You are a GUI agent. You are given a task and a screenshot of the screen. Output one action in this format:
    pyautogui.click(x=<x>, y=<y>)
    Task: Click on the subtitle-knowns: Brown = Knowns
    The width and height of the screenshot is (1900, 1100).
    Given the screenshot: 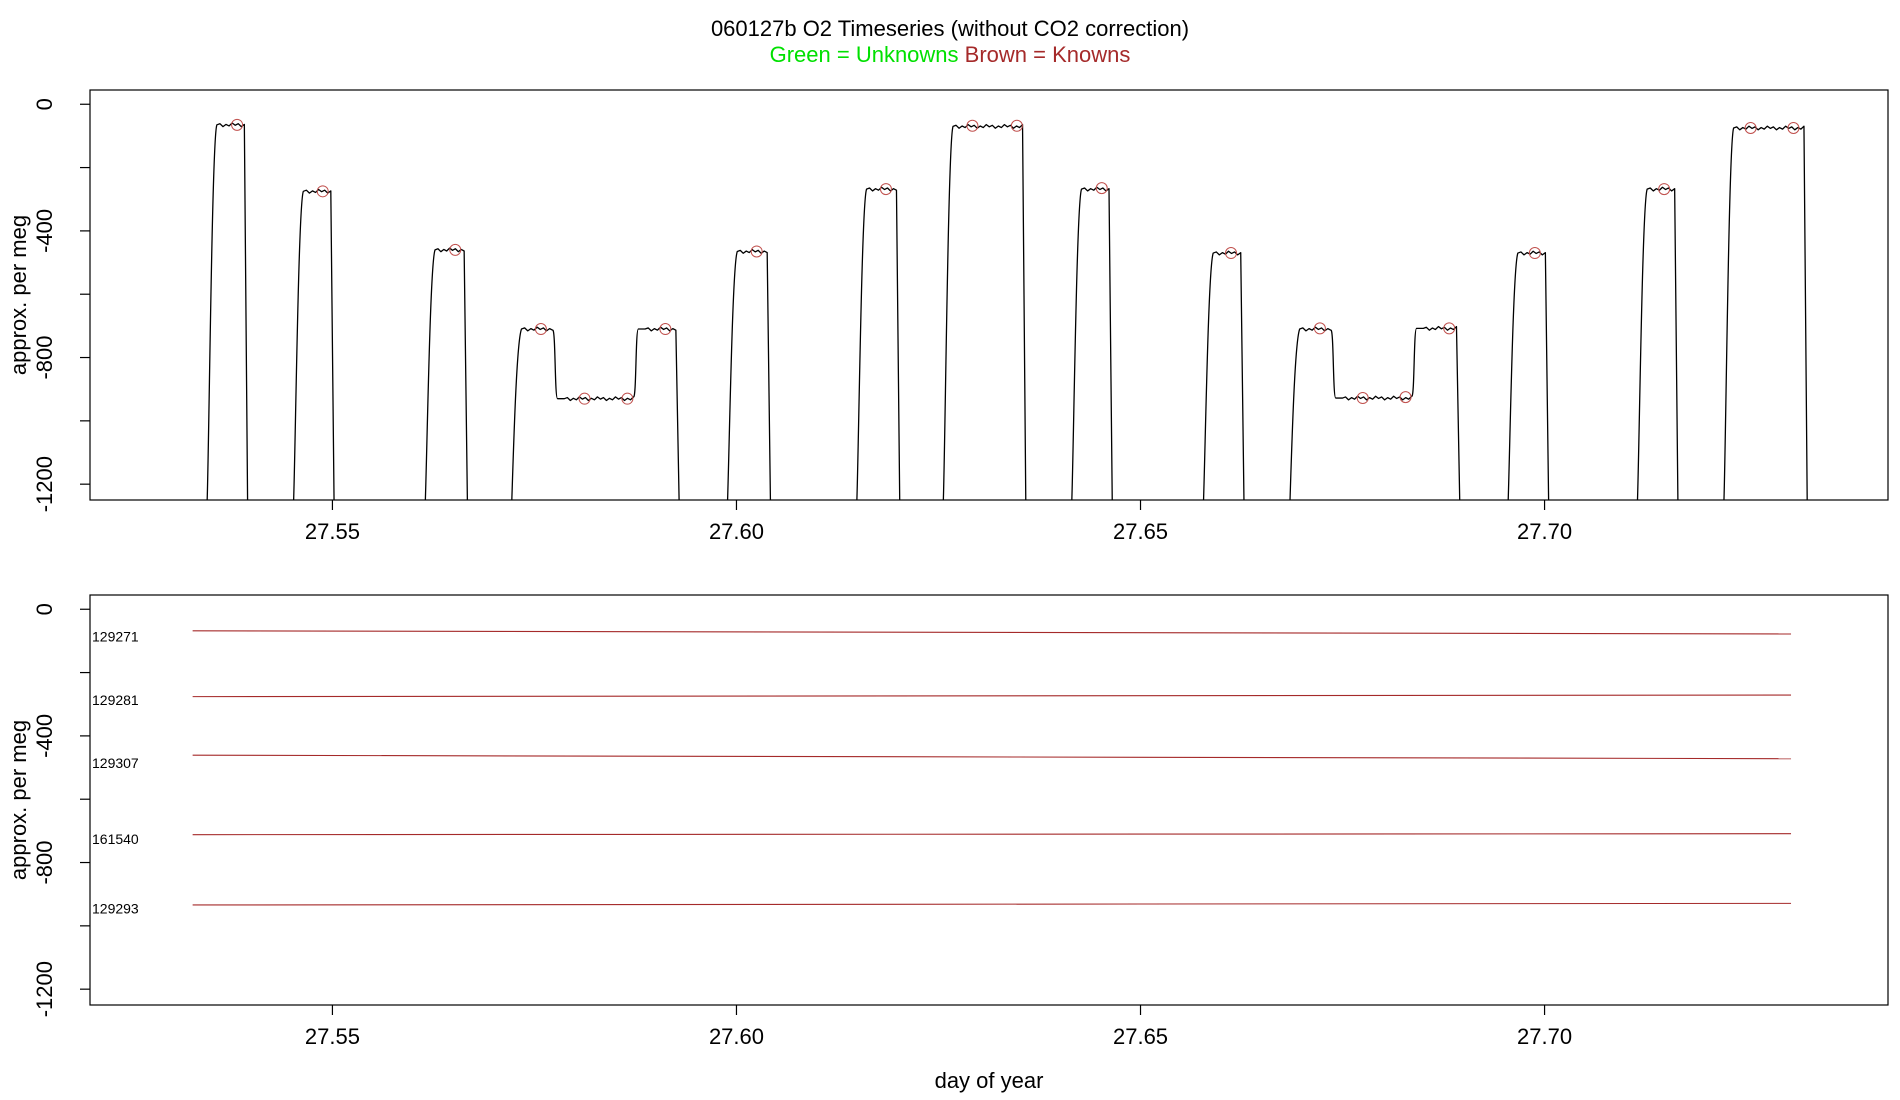 What is the action you would take?
    pyautogui.click(x=1048, y=54)
    